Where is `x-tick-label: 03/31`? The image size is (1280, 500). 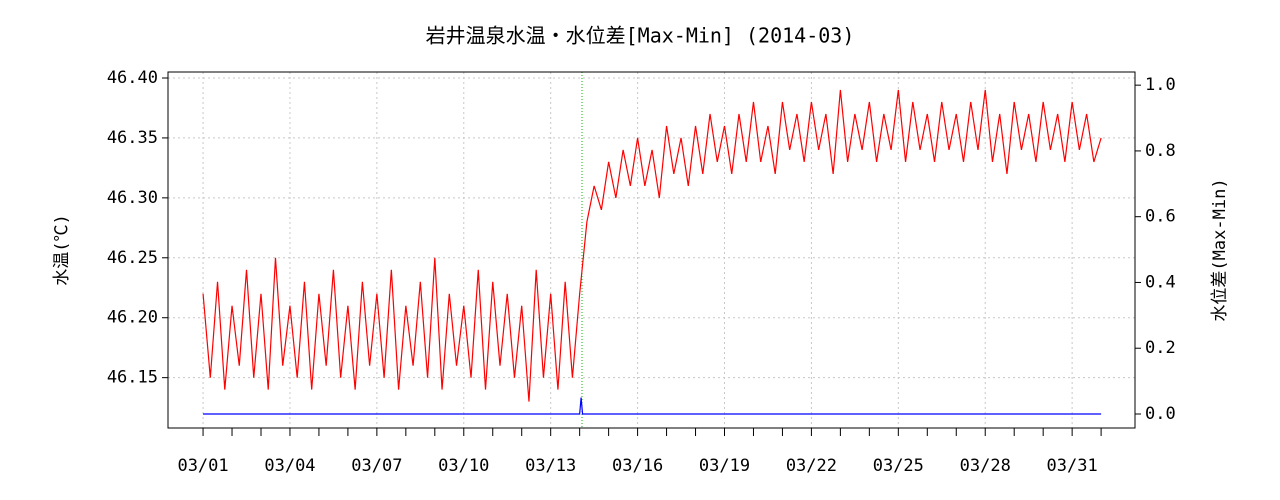
x-tick-label: 03/31 is located at coordinates (1072, 466).